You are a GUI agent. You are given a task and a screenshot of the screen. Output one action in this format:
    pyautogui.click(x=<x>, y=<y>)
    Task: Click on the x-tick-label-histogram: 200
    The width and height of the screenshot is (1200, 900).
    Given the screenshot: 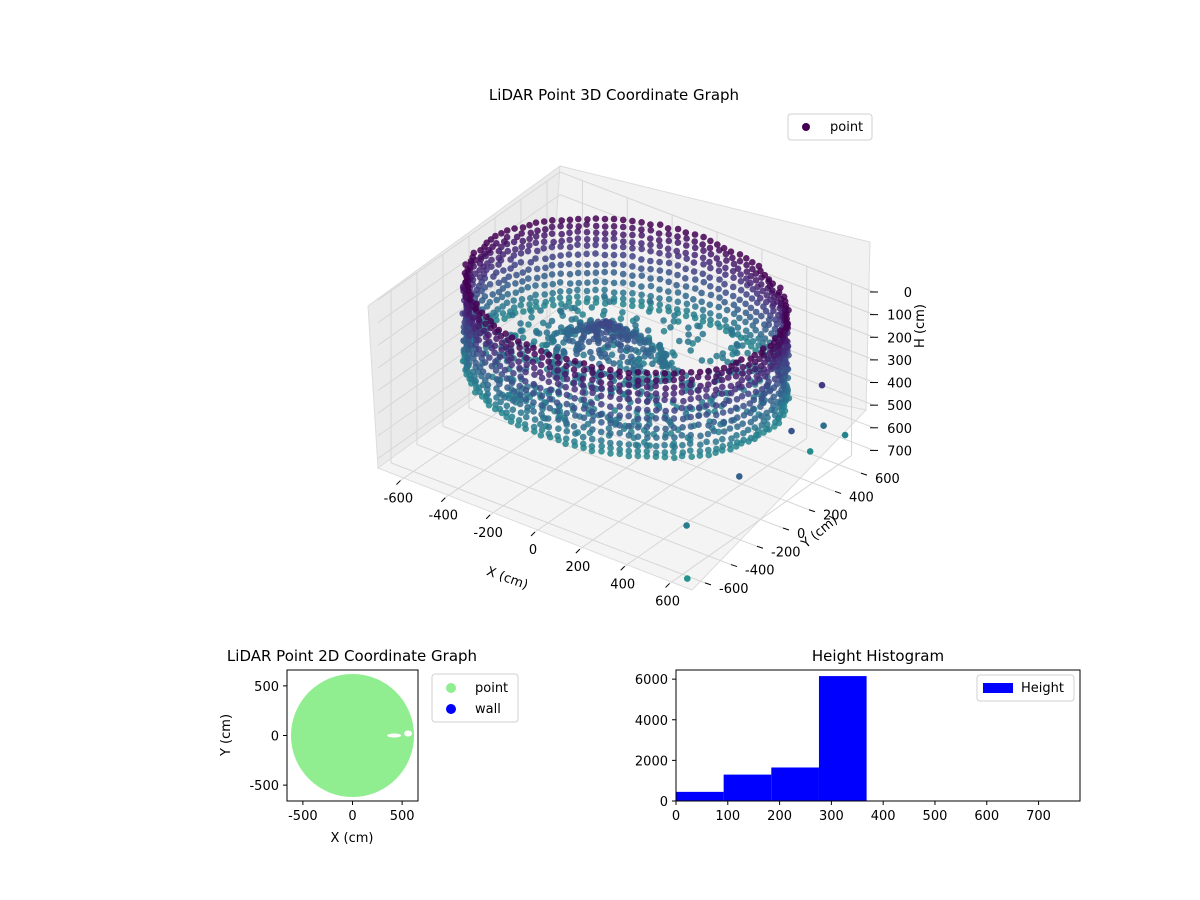 What is the action you would take?
    pyautogui.click(x=779, y=816)
    